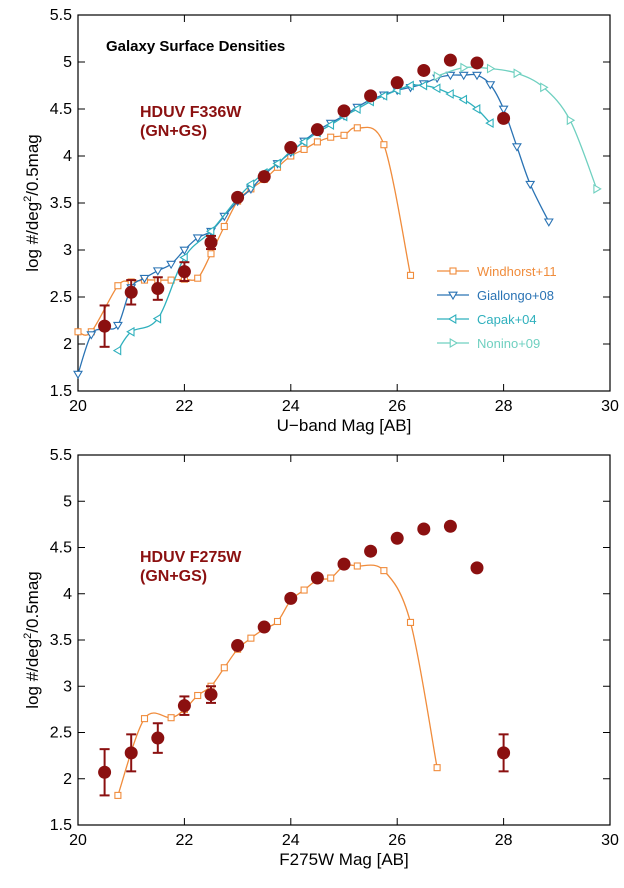  What do you see at coordinates (67, 62) in the screenshot?
I see `y-tick-label: 5` at bounding box center [67, 62].